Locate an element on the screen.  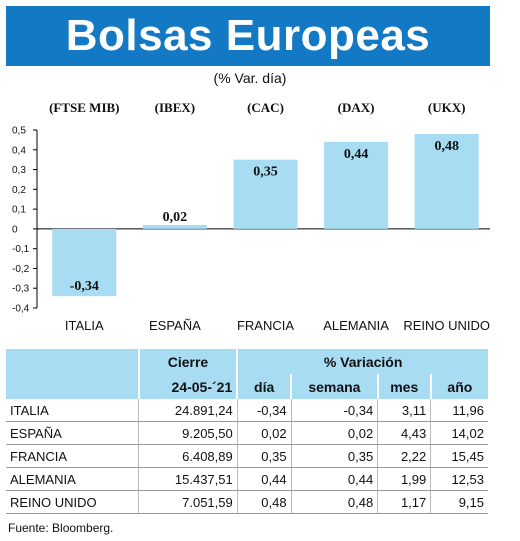
cell-ano: 11,96 is located at coordinates (459, 410).